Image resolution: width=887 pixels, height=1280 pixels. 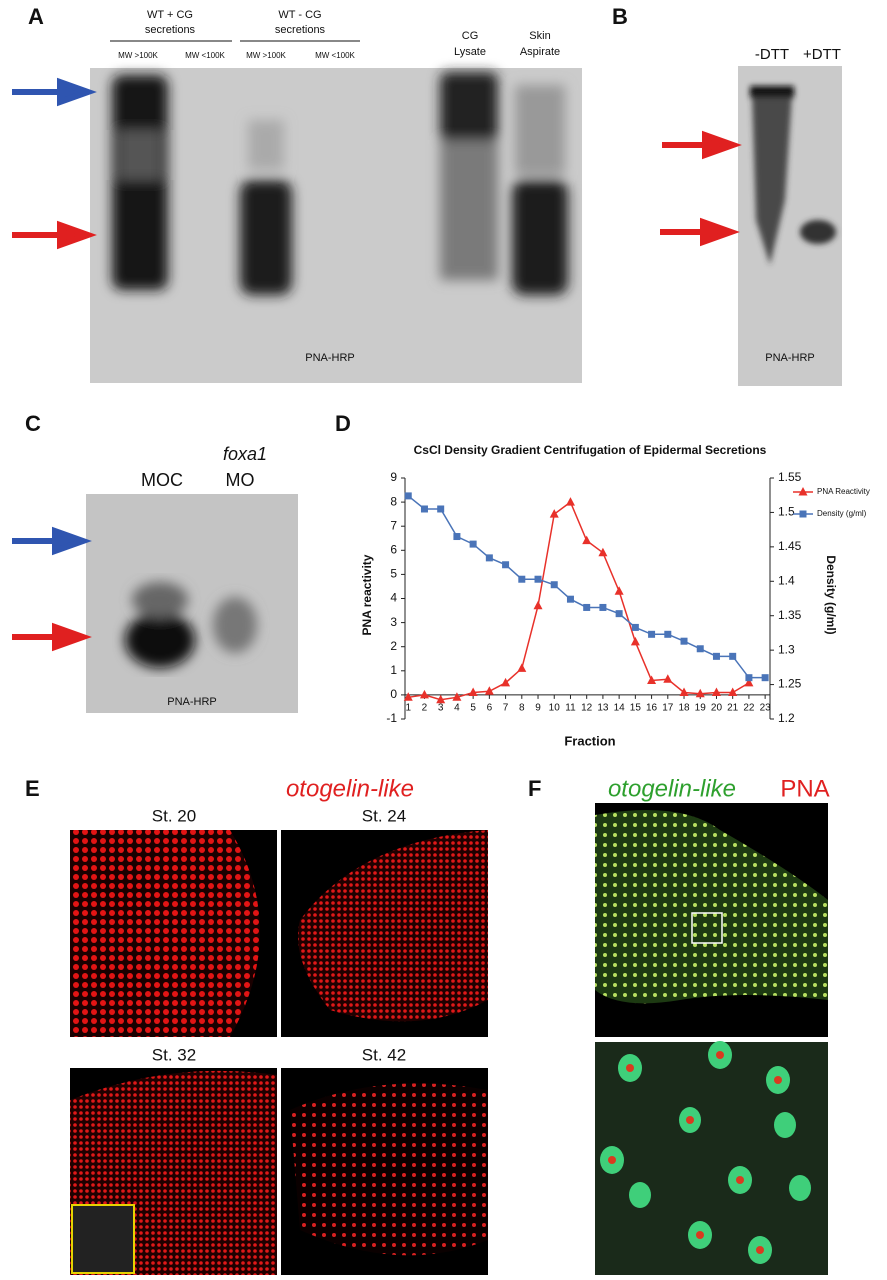 What do you see at coordinates (441, 708) in the screenshot?
I see `x-tick-label: 3` at bounding box center [441, 708].